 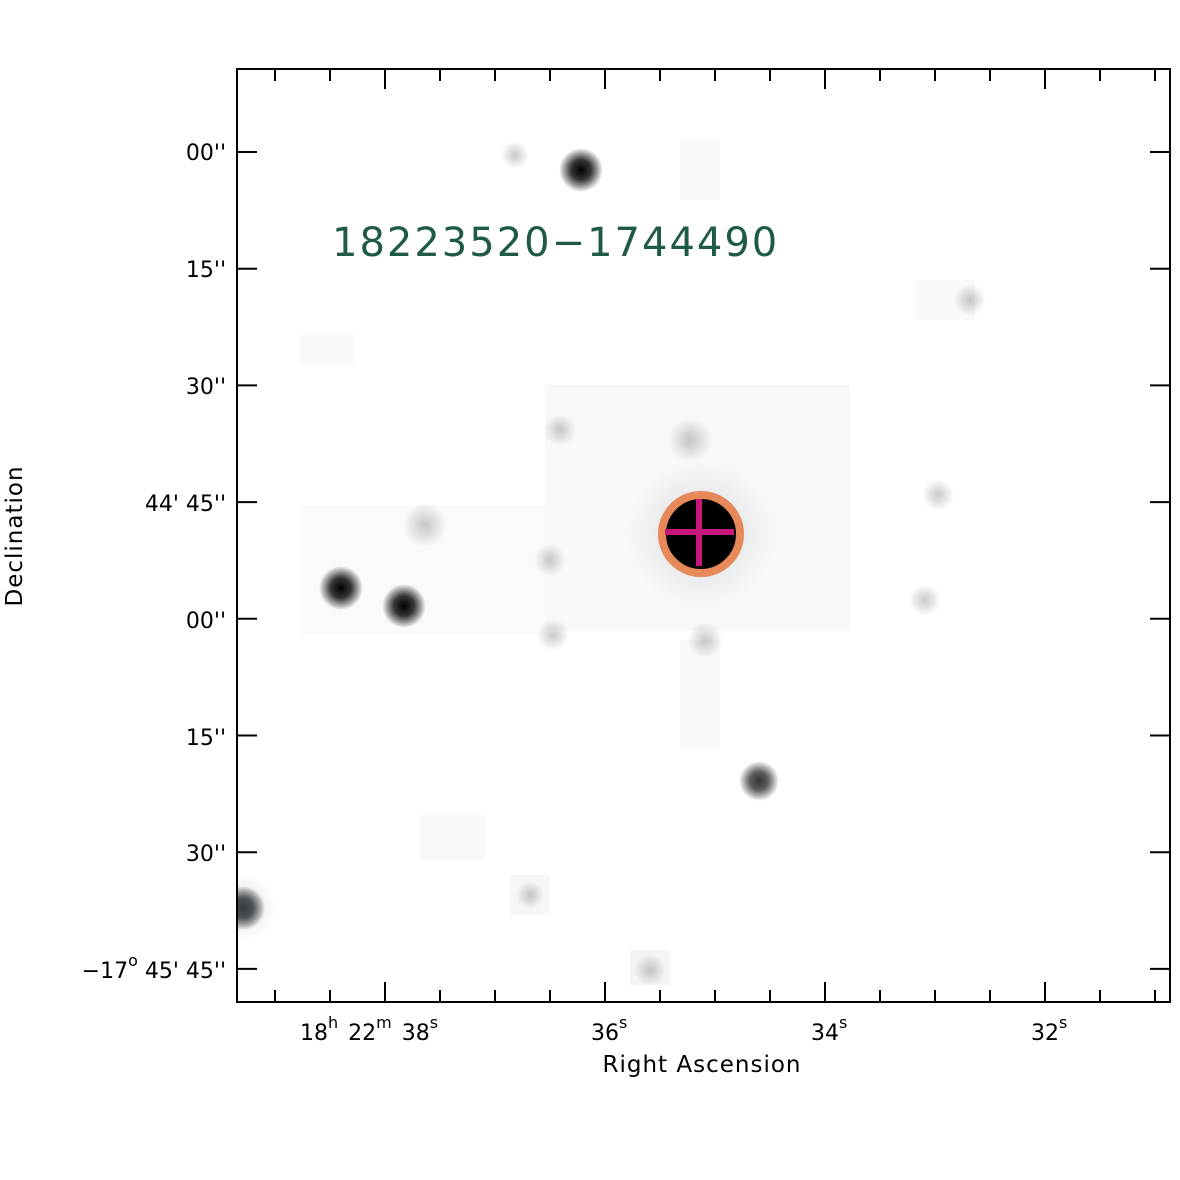 I want to click on target-circle-marker, so click(x=701, y=534).